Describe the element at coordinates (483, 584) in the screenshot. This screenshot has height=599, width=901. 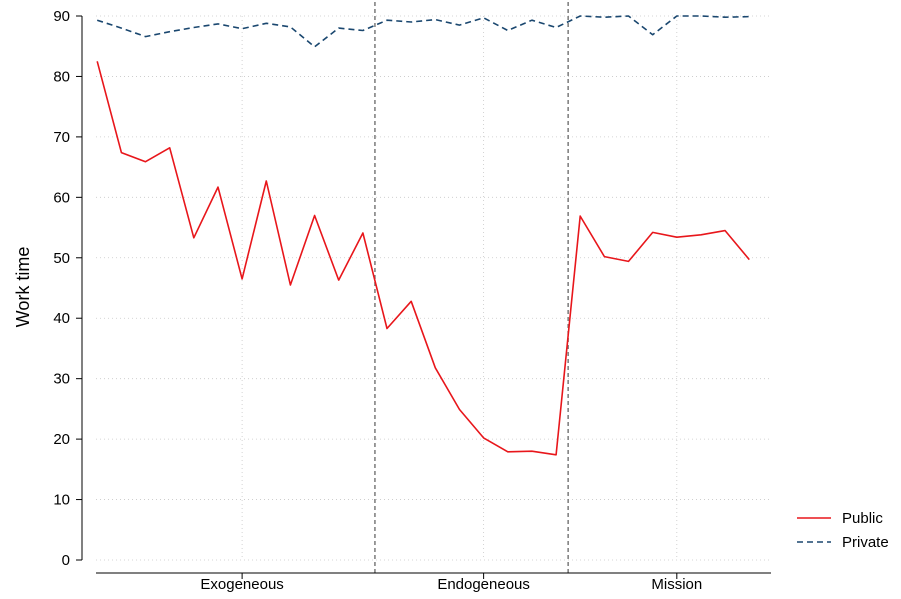
I see `x-group-label: Endogeneous` at that location.